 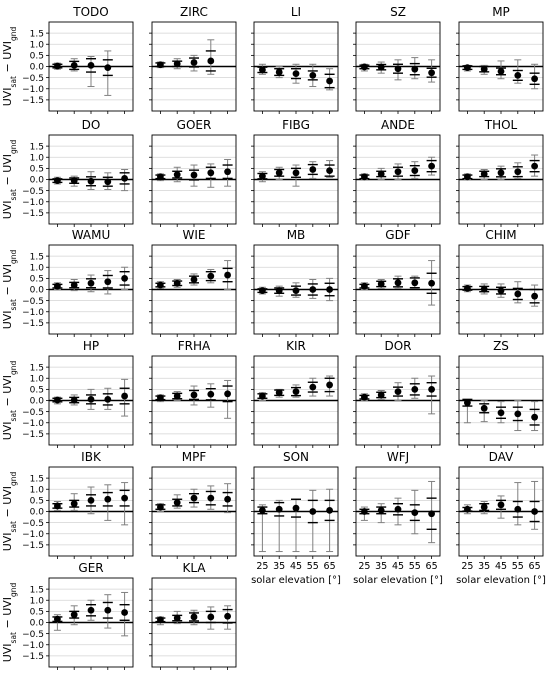 I want to click on panel-dor: DOR, so click(x=397, y=393).